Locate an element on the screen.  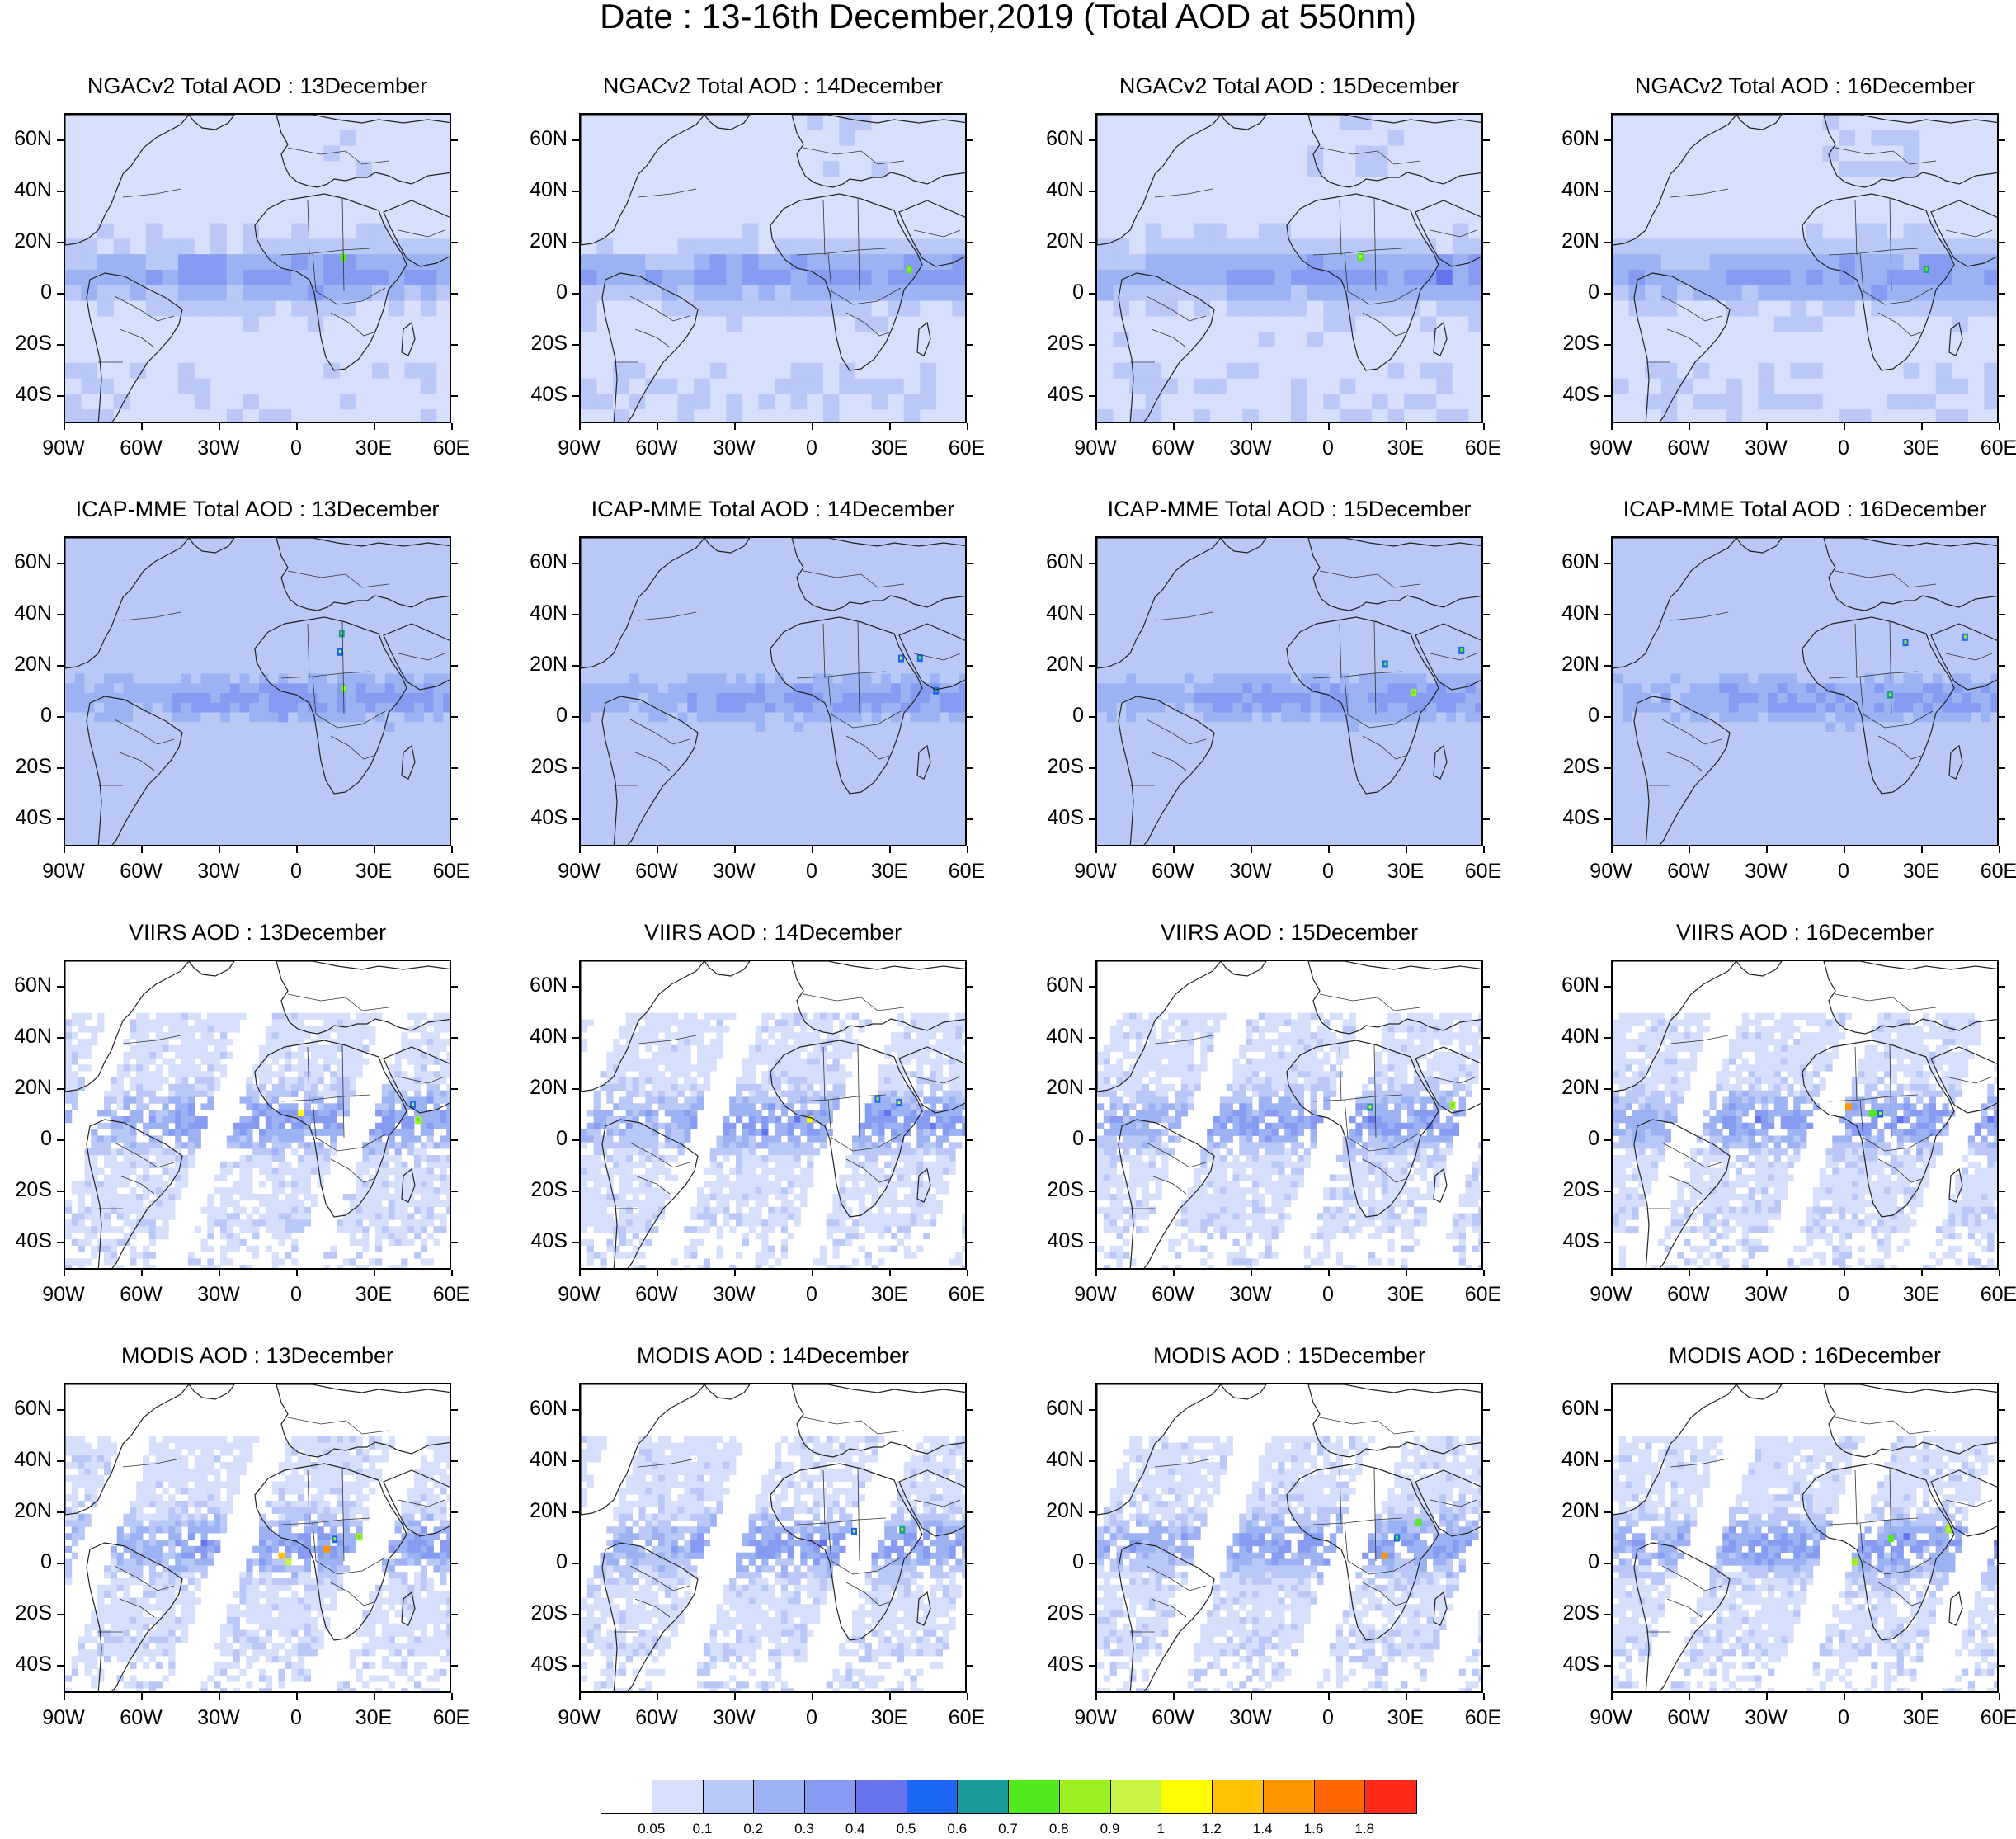
aod-map is located at coordinates (1289, 1538).